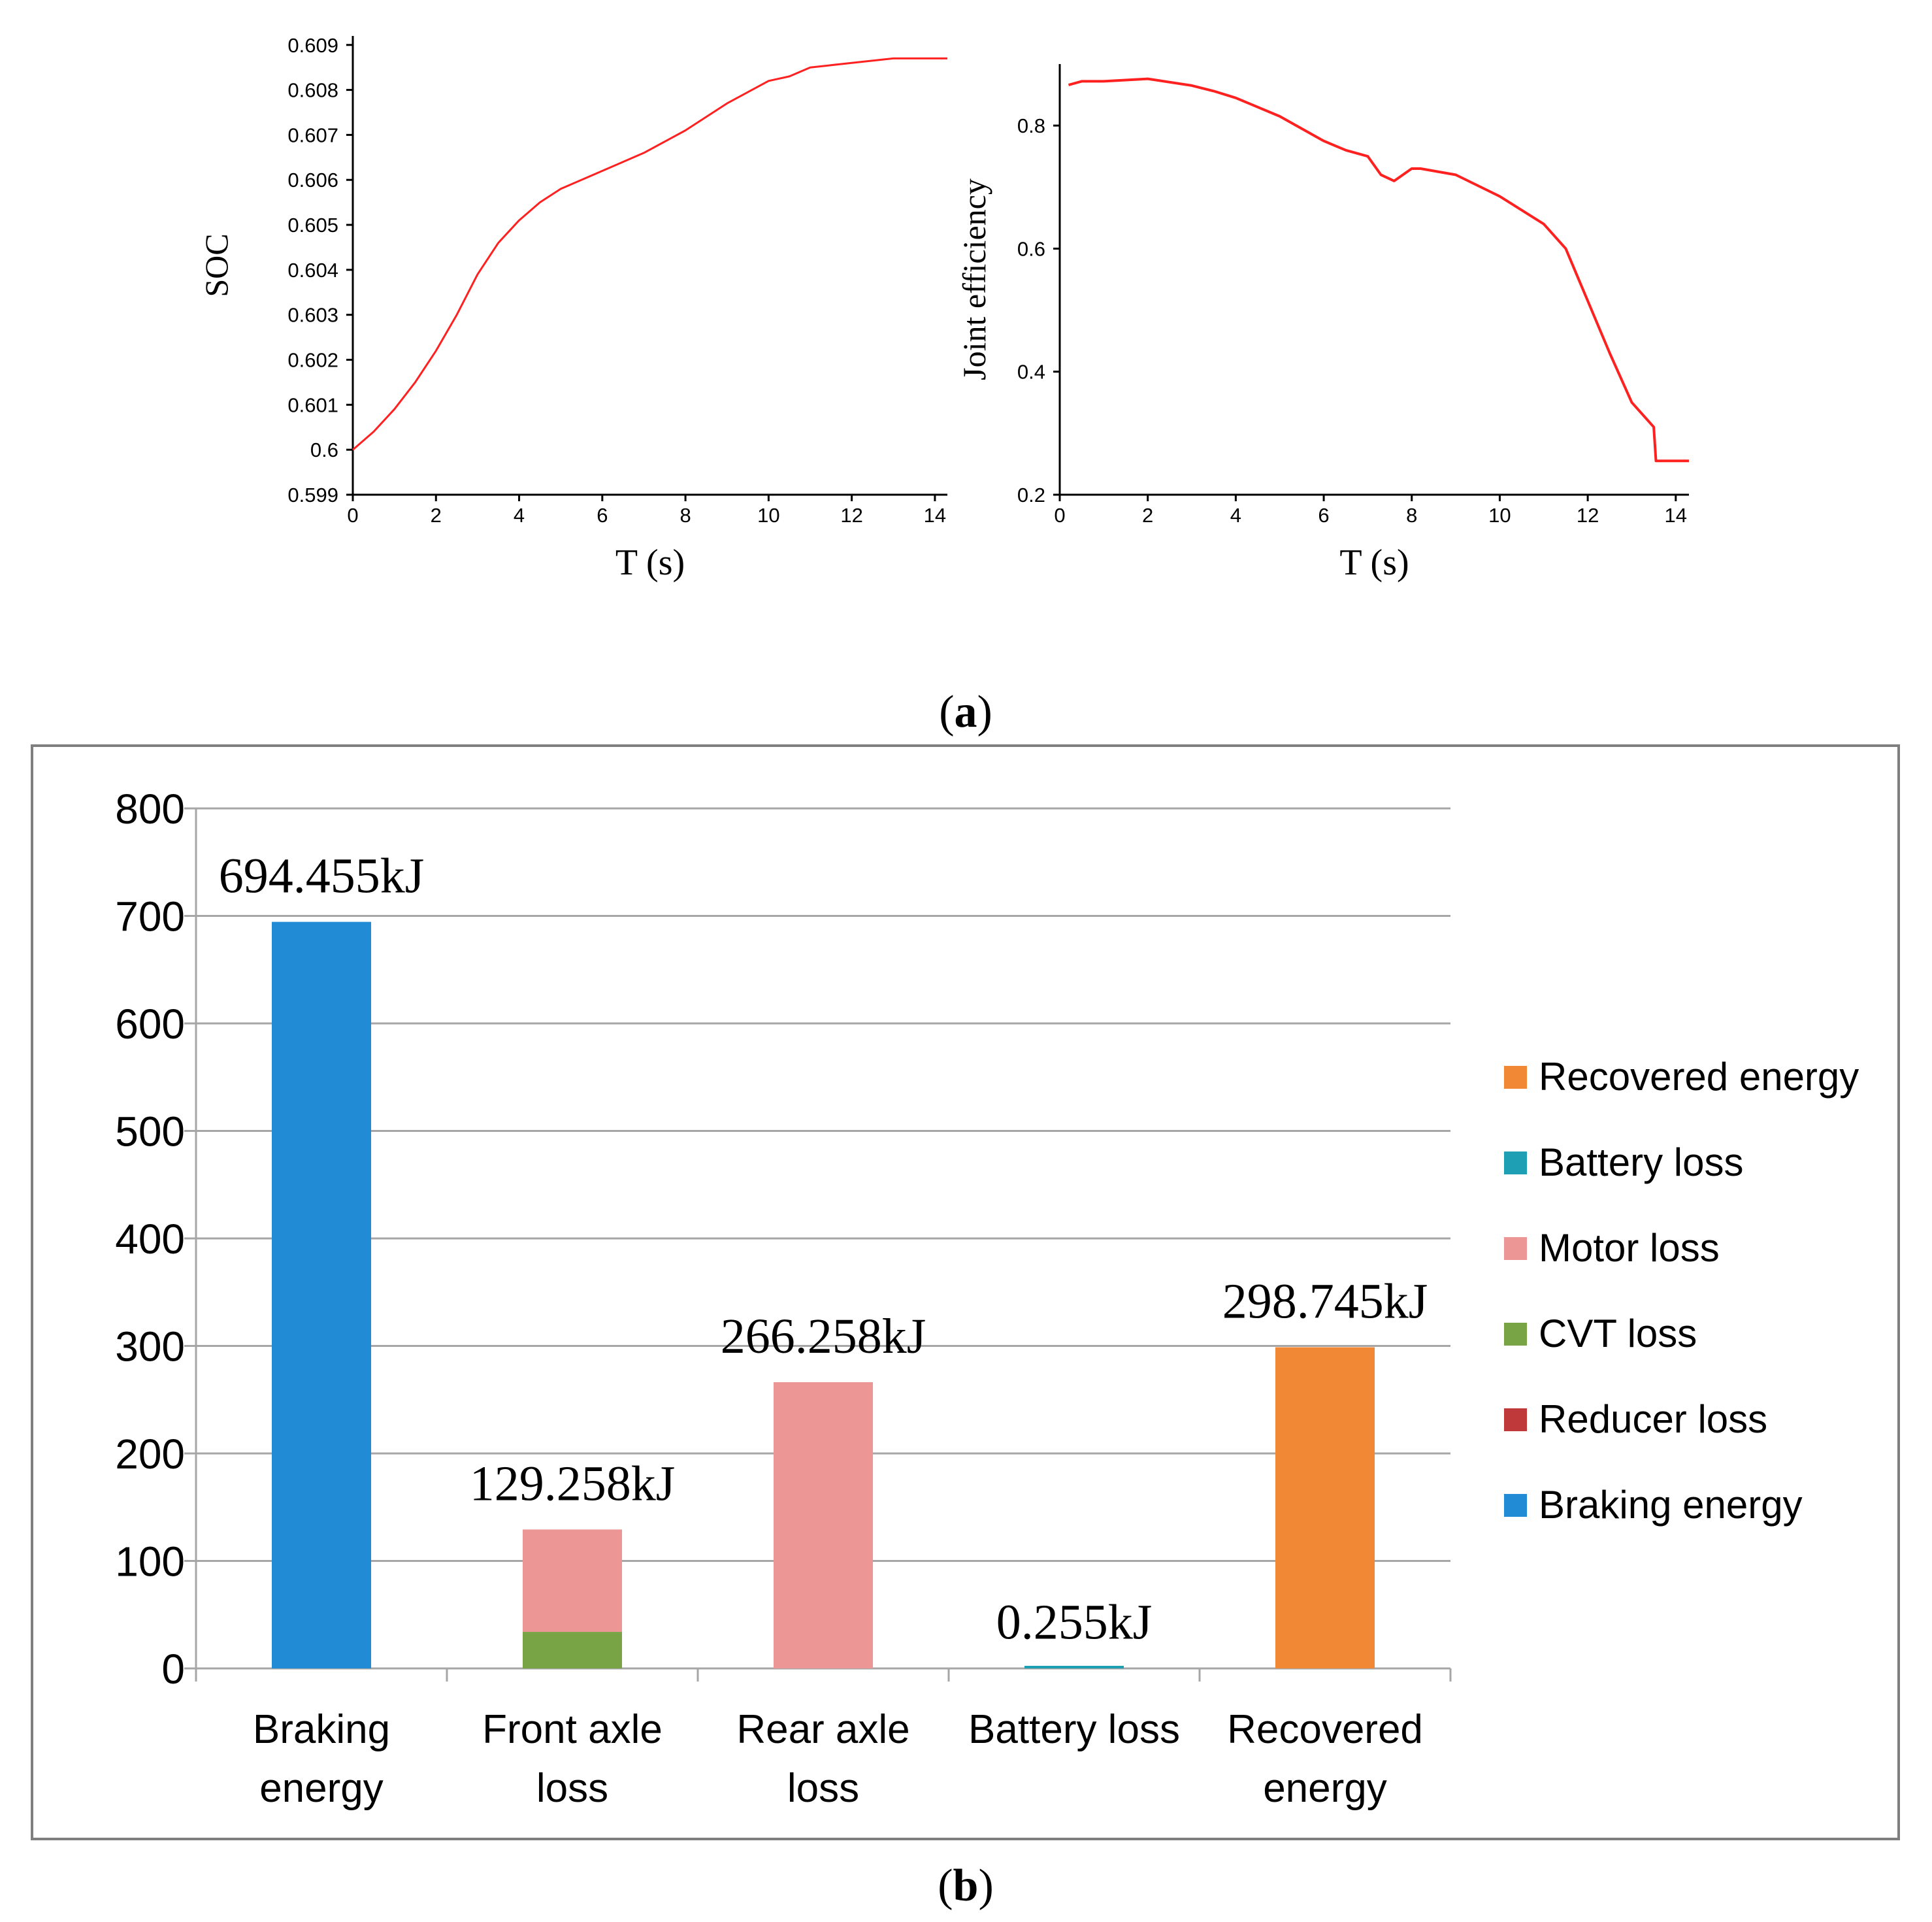 The image size is (1932, 1922). What do you see at coordinates (312, 495) in the screenshot?
I see `y-tick-label: 0.599` at bounding box center [312, 495].